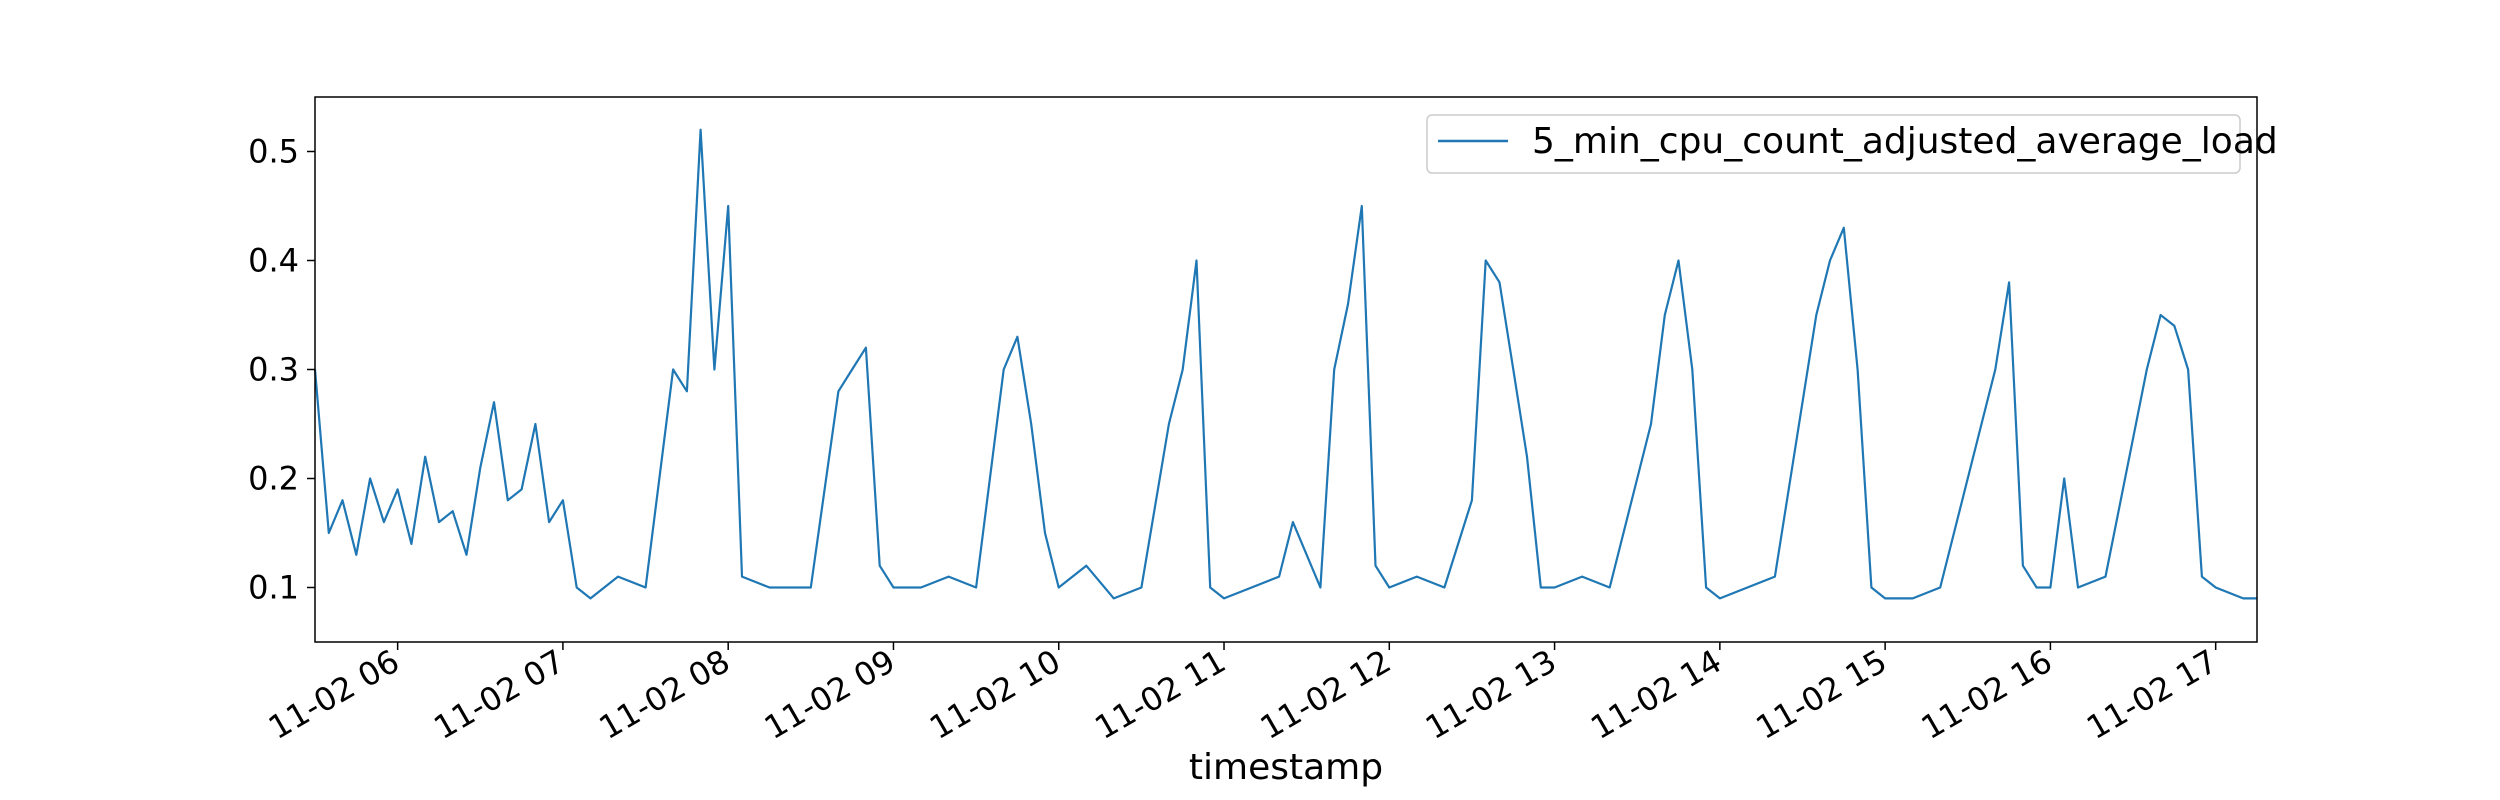 This screenshot has width=2500, height=800. Describe the element at coordinates (273, 261) in the screenshot. I see `y-tick-label: 0.4` at that location.